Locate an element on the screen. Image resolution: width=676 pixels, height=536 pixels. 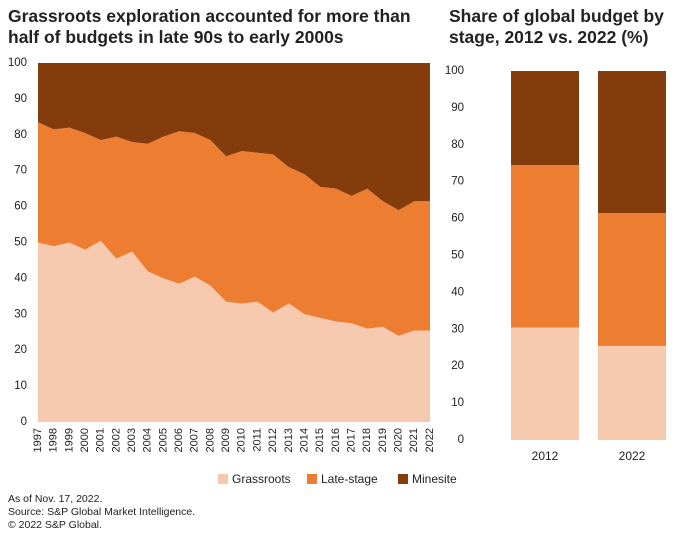
x-tick-label: 2021 is located at coordinates (414, 440).